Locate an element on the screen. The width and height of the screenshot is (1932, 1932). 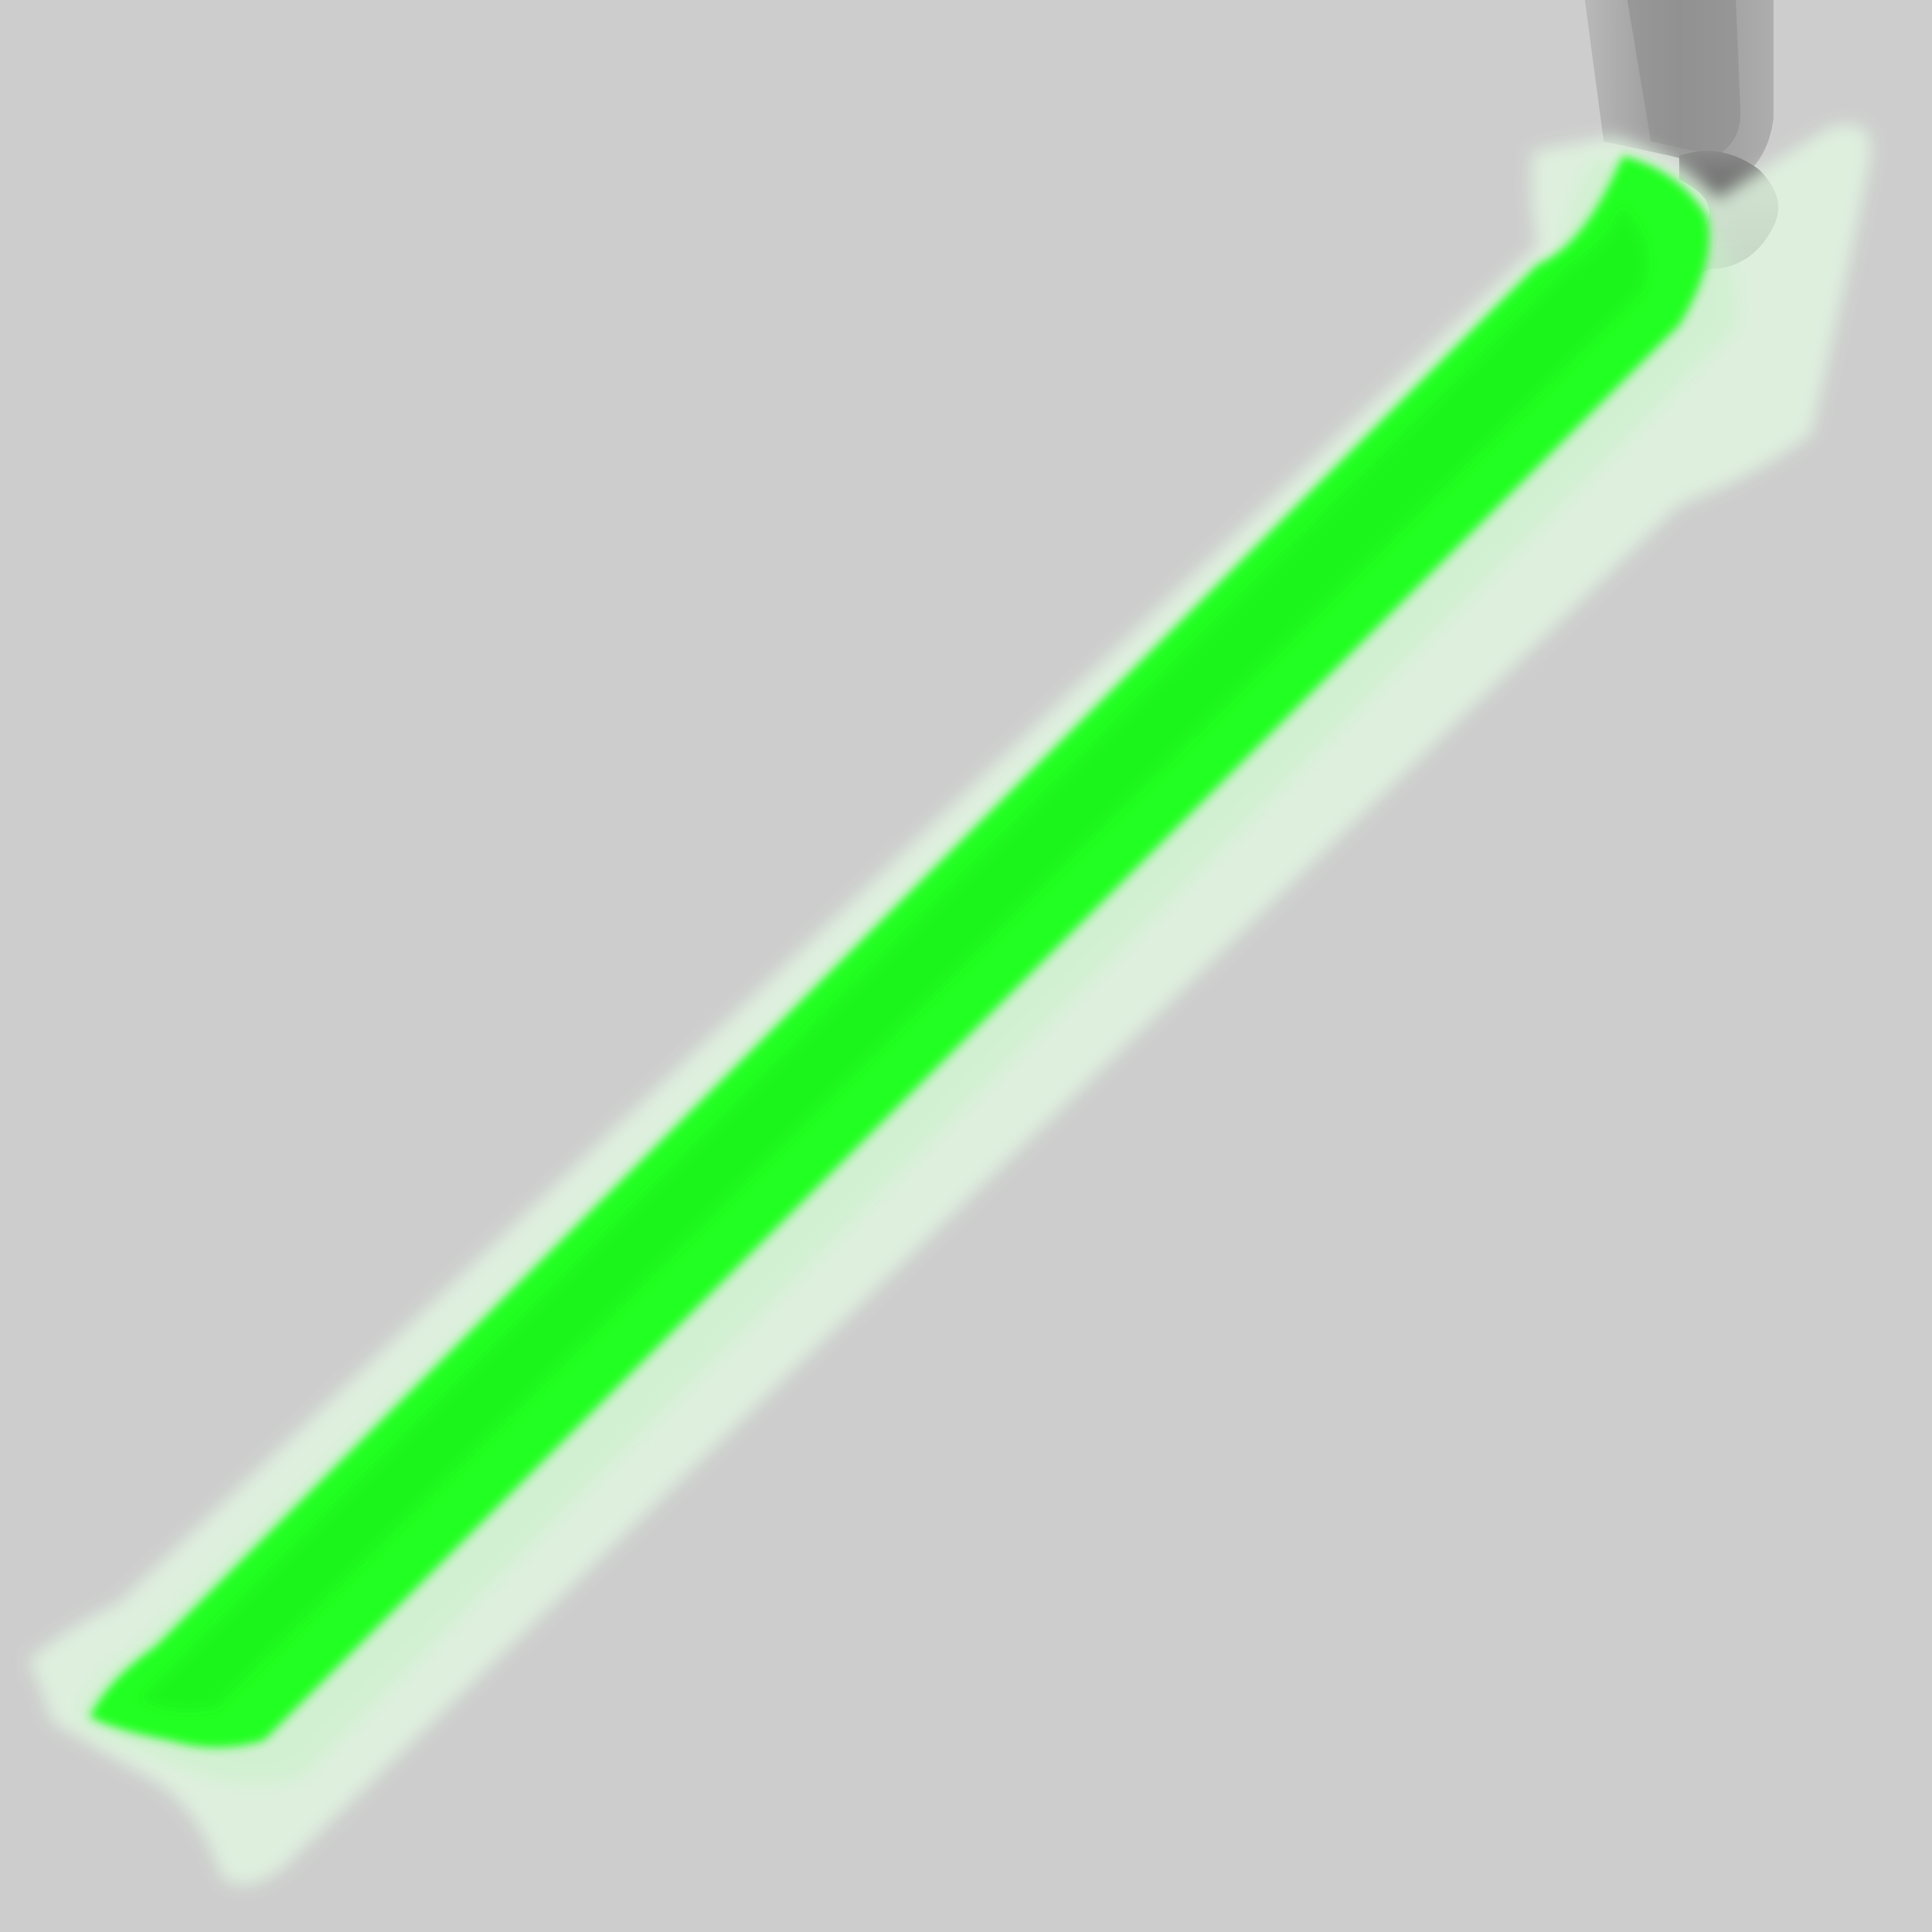
hilt-inner-shadow is located at coordinates (1684, 78).